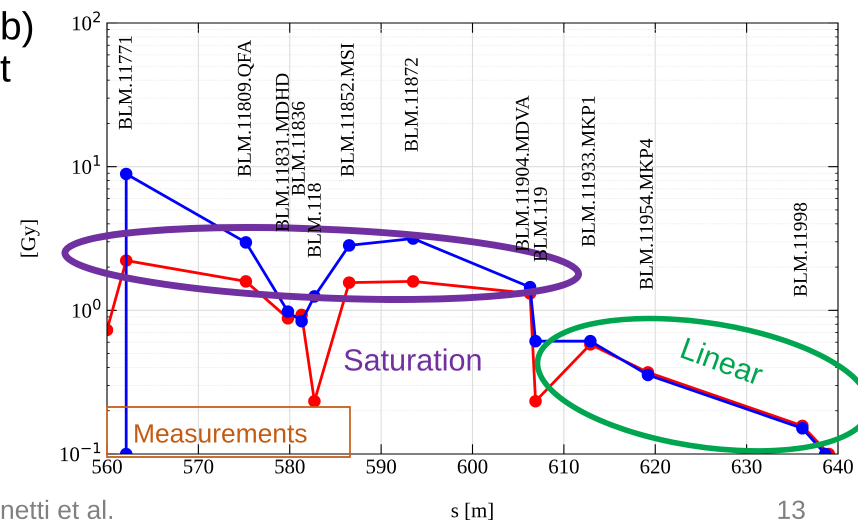 Image resolution: width=858 pixels, height=527 pixels. What do you see at coordinates (347, 109) in the screenshot?
I see `annotation: BLM.11852.MSI` at bounding box center [347, 109].